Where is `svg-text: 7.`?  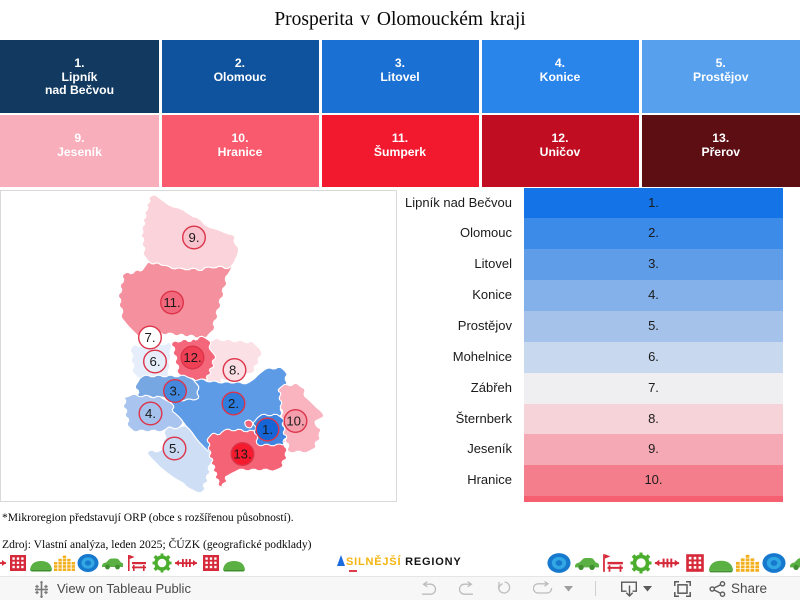
svg-text: 7. is located at coordinates (150, 337).